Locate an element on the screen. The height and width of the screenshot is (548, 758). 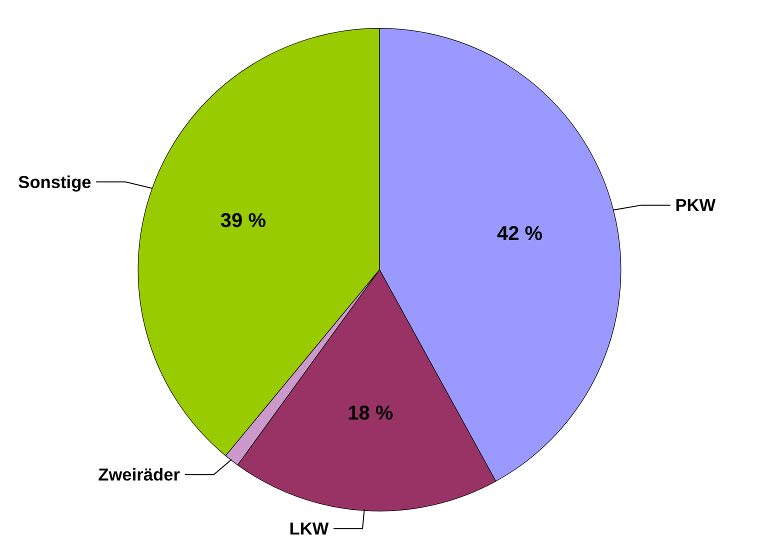
slice-label: LKW is located at coordinates (309, 528).